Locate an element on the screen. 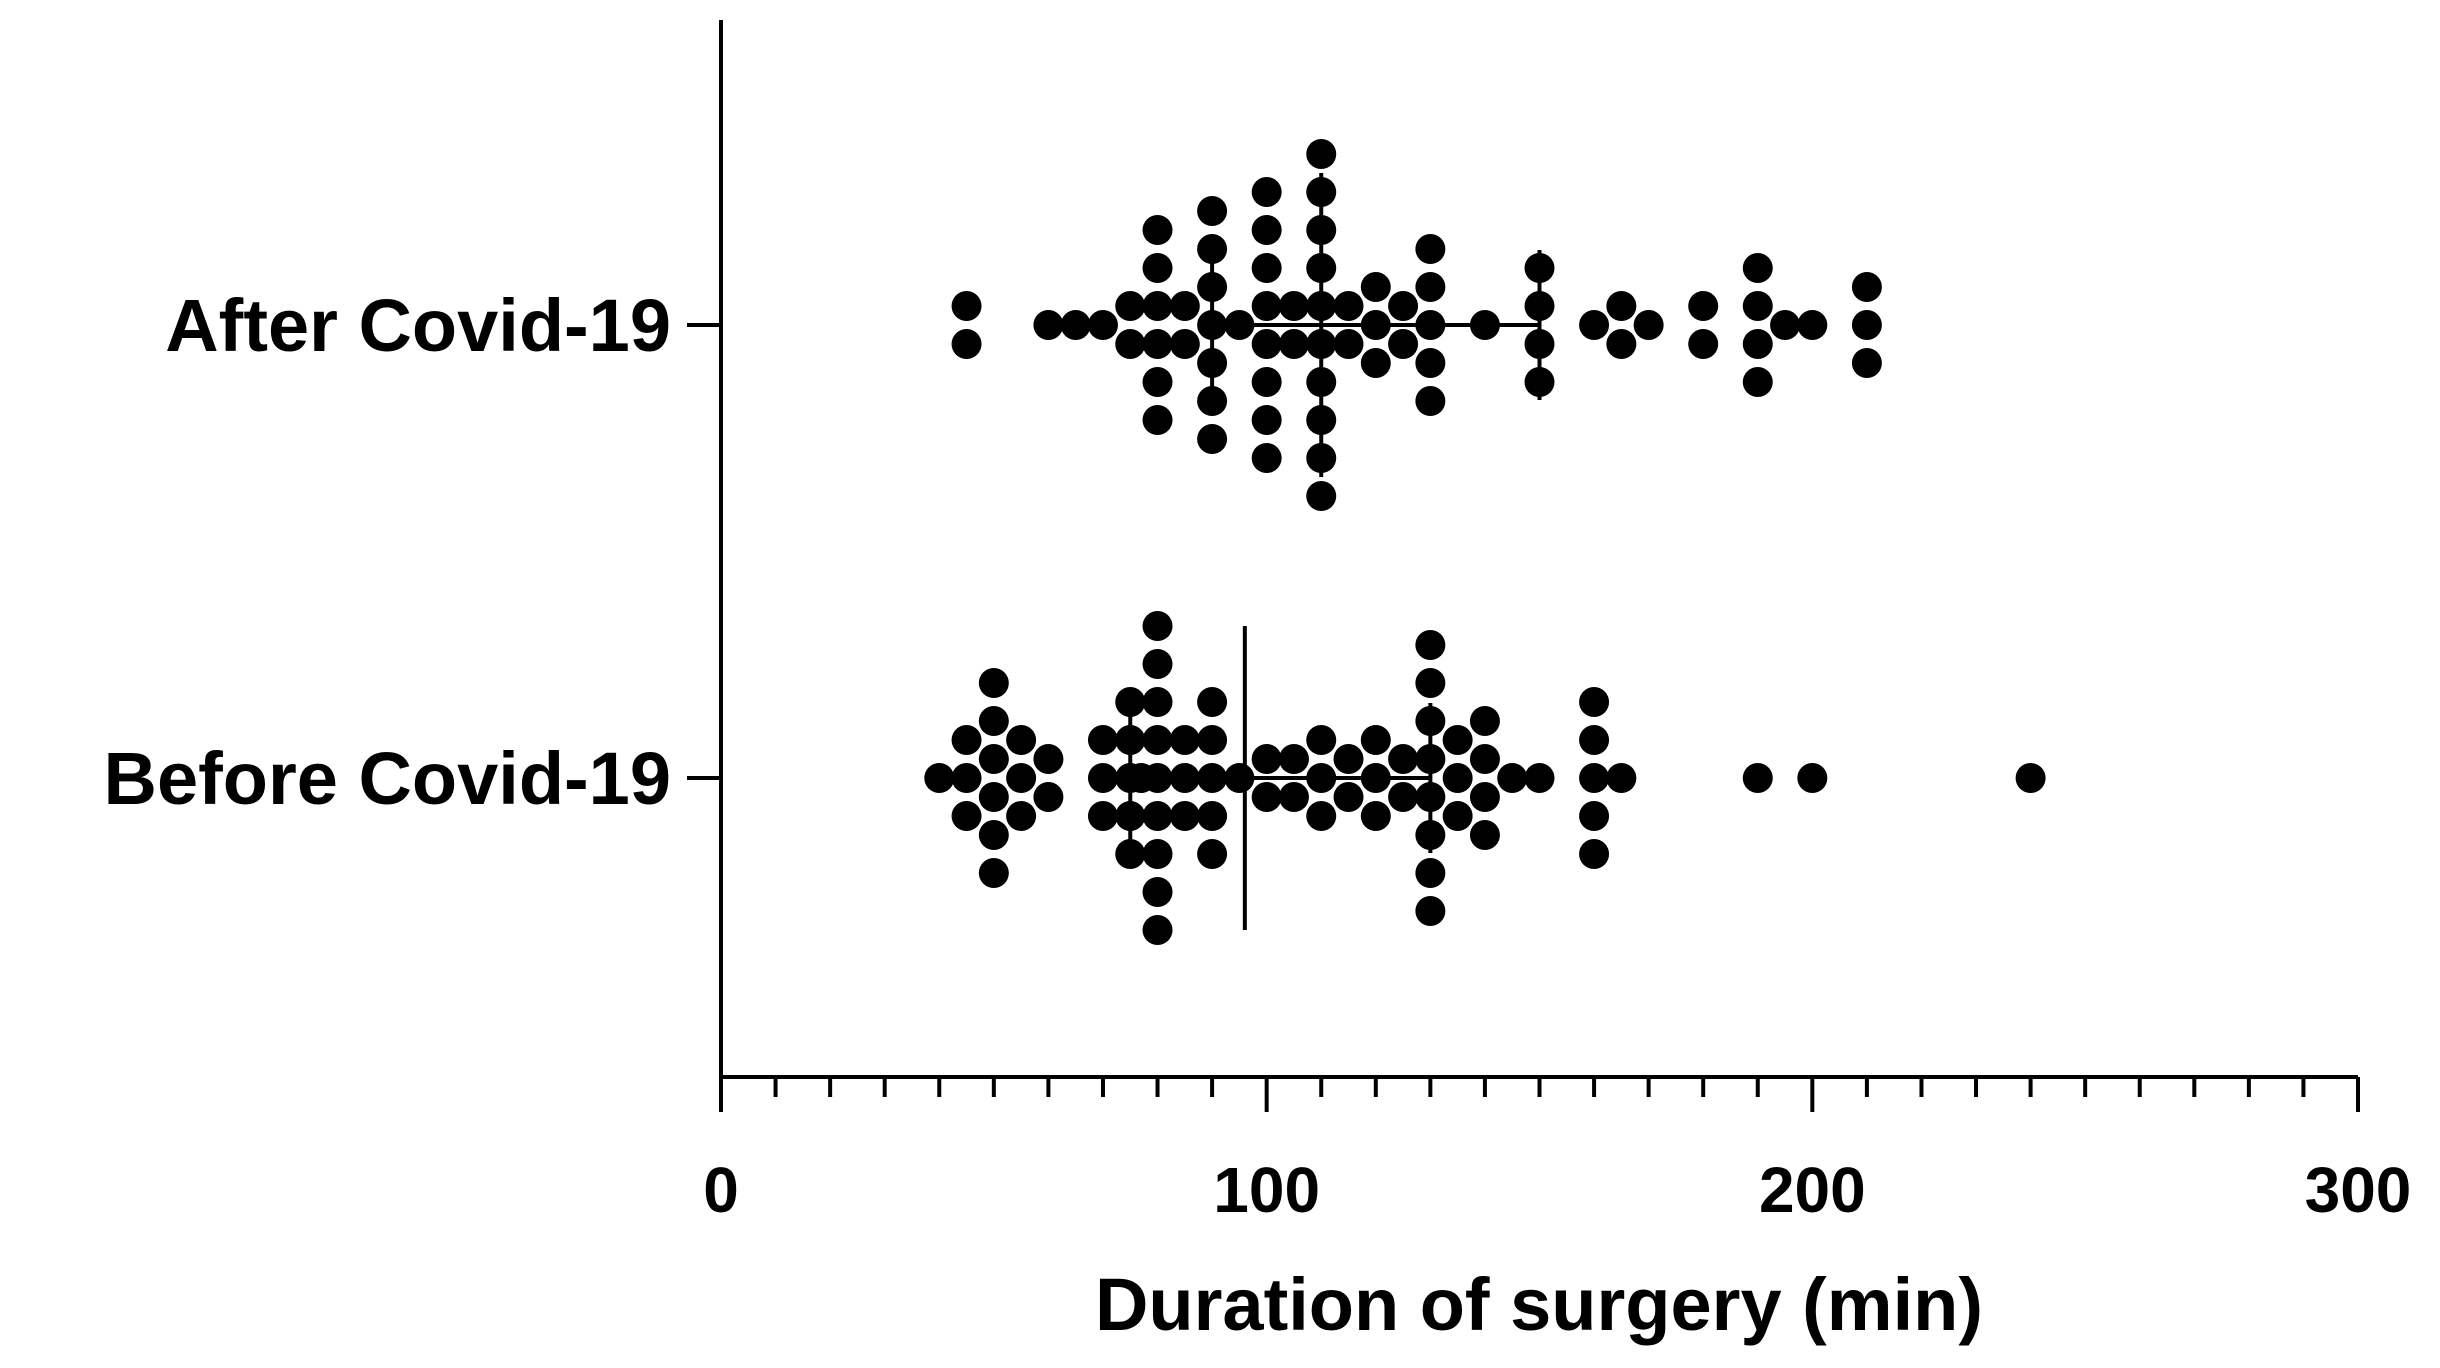 The height and width of the screenshot is (1368, 2440). x-axis-title: Duration of surgery (min) is located at coordinates (1539, 1304).